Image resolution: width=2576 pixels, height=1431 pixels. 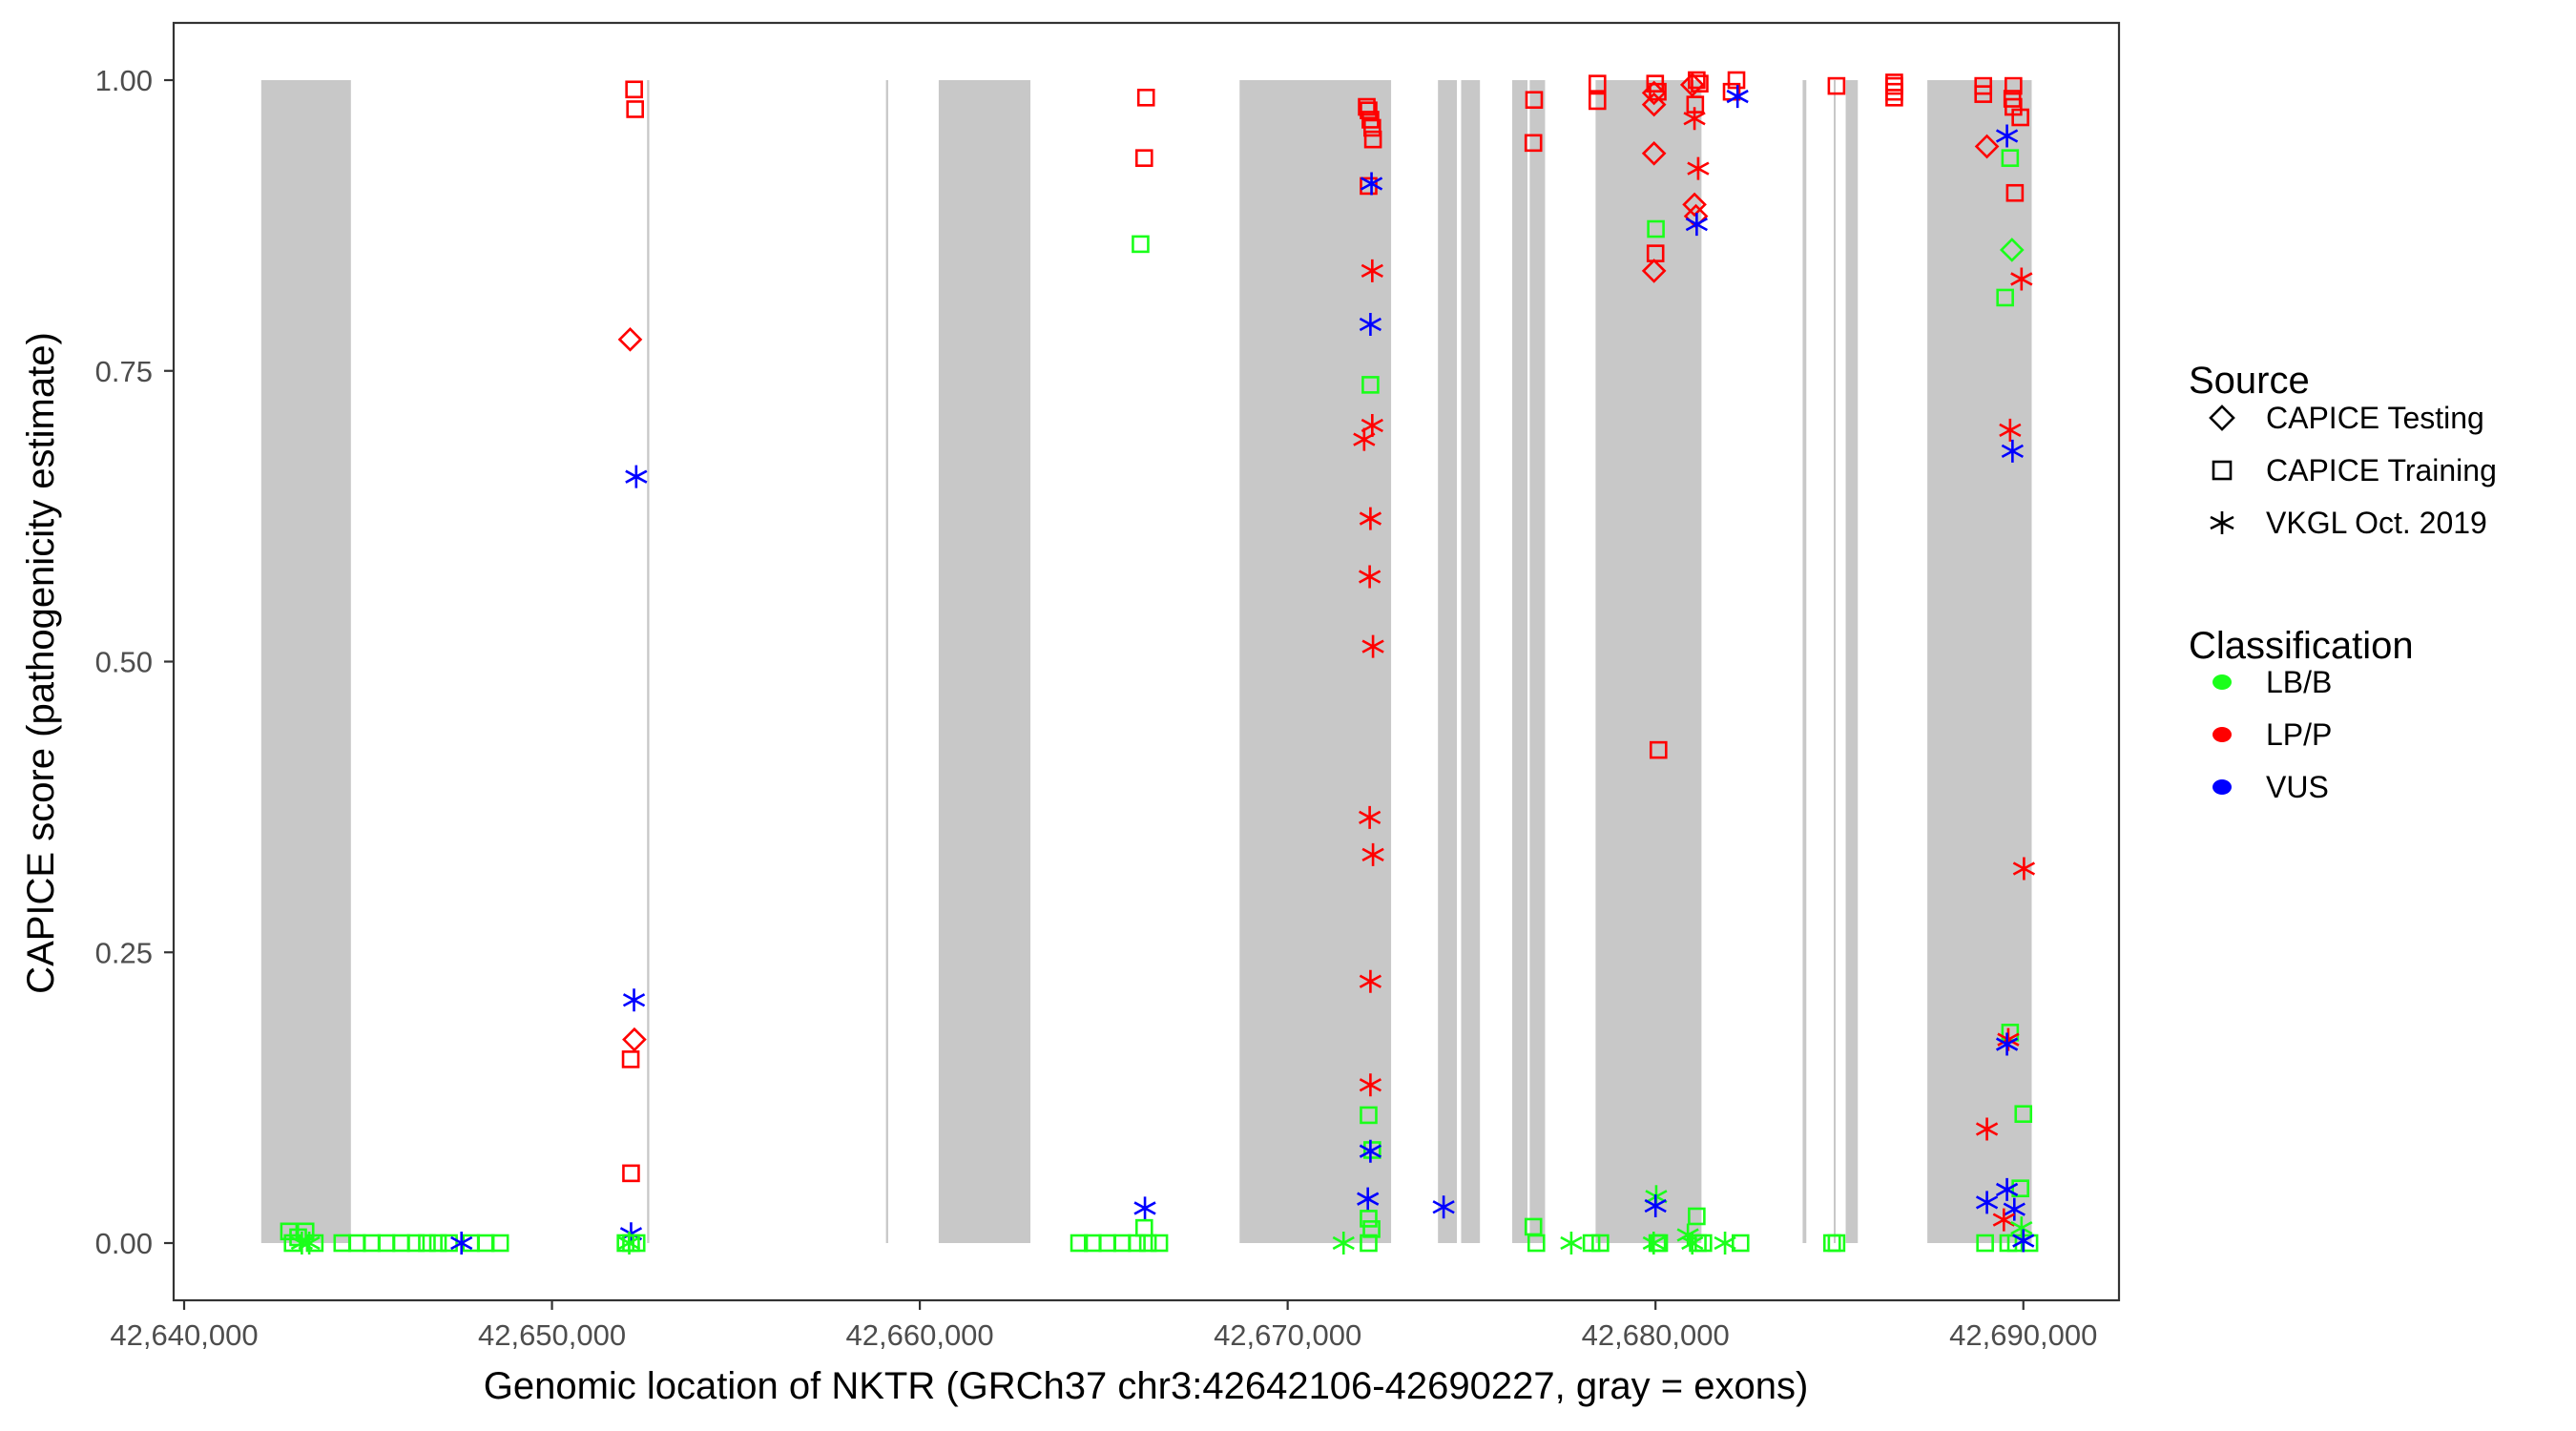 What do you see at coordinates (2222, 417) in the screenshot?
I see `diamond-icon` at bounding box center [2222, 417].